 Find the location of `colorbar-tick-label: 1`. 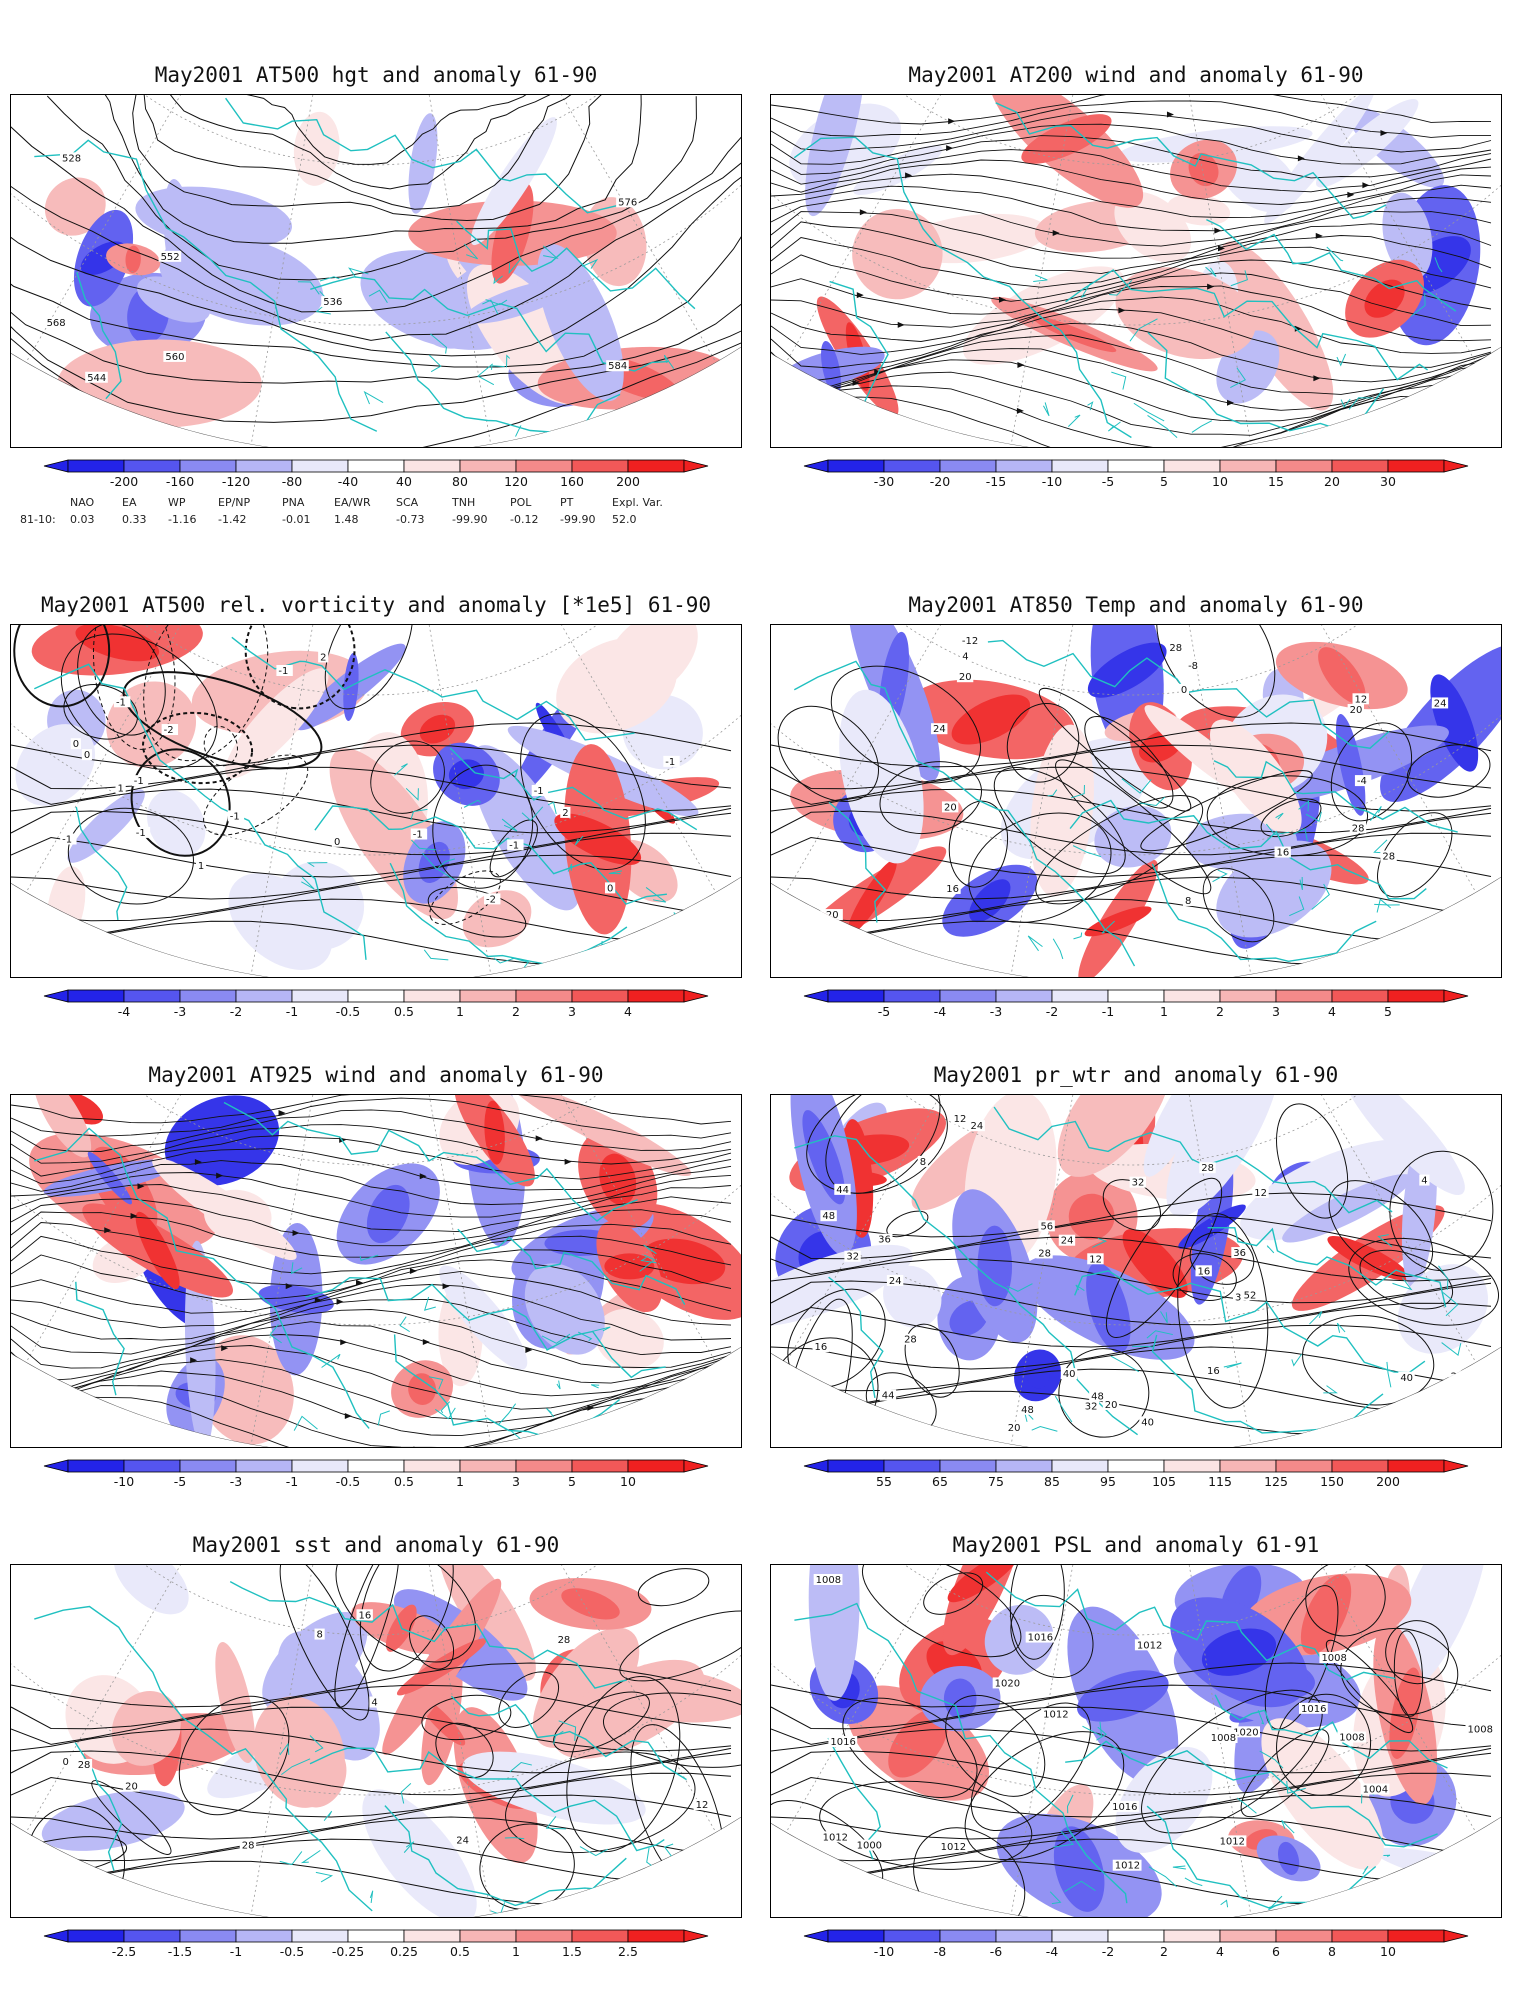

colorbar-tick-label: 1 is located at coordinates (460, 1011).